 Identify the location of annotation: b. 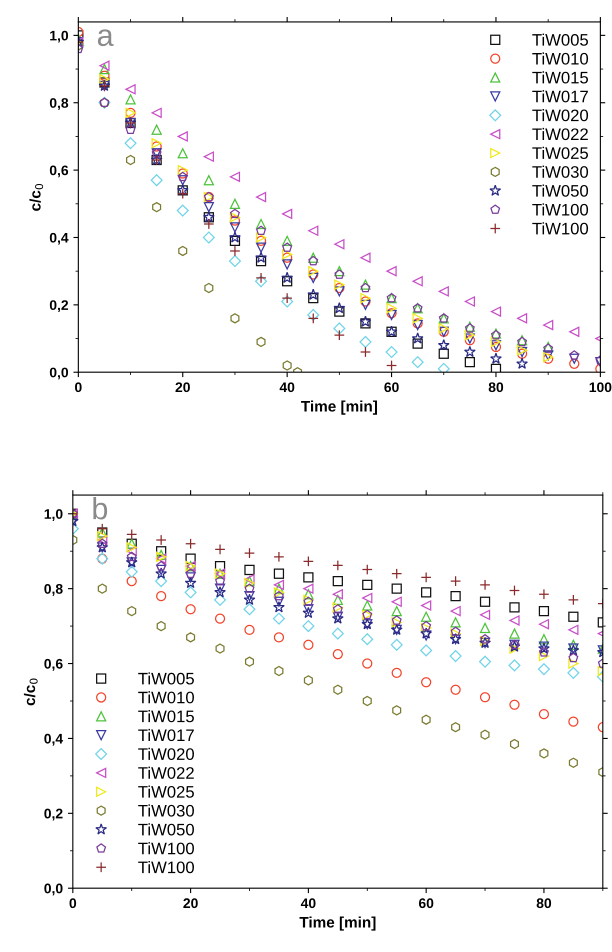
(100, 508).